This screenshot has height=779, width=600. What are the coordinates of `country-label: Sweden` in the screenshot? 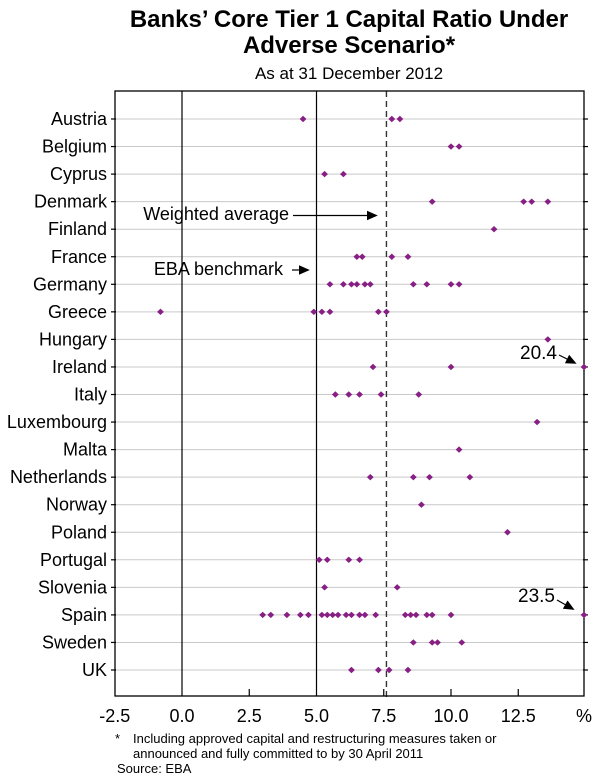 It's located at (74, 642).